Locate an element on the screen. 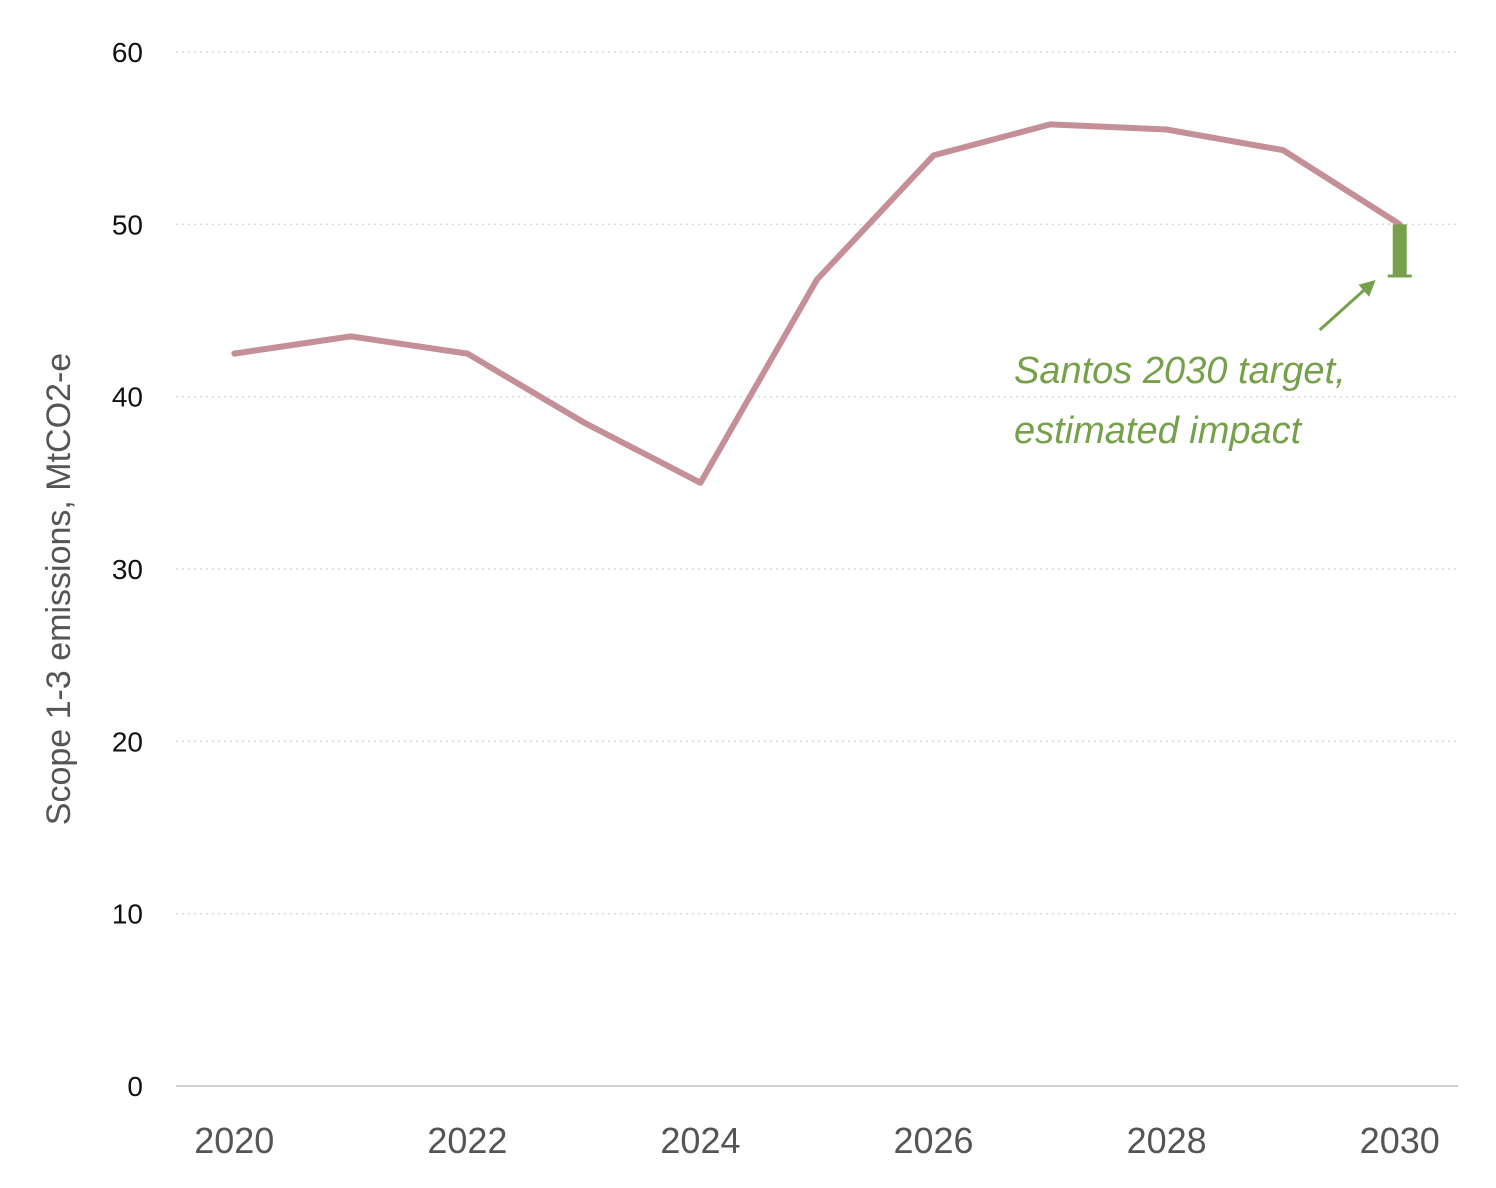 The height and width of the screenshot is (1188, 1496). x-tick-label: 2022 is located at coordinates (467, 1140).